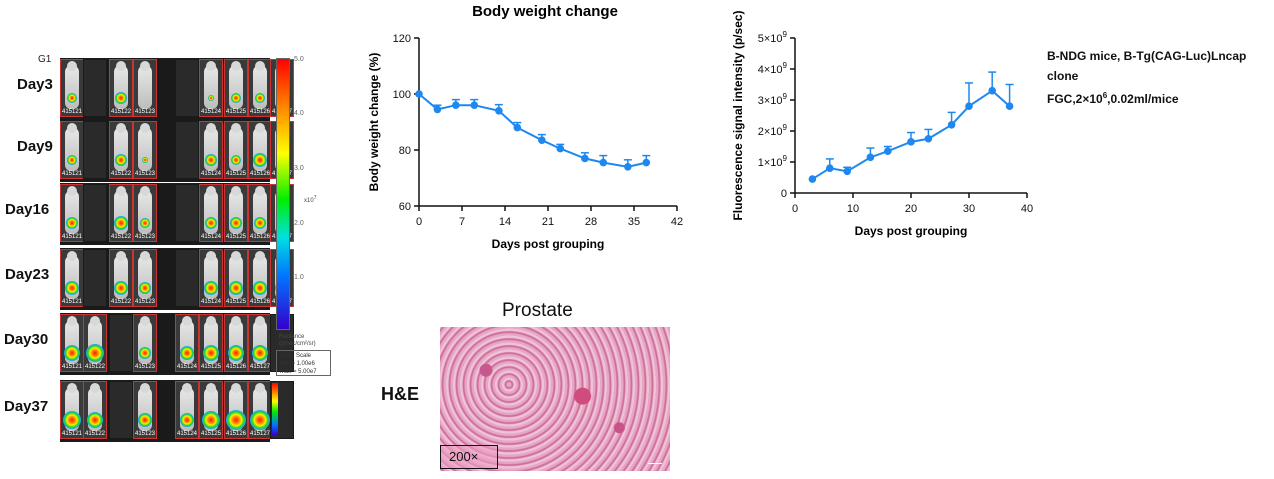  What do you see at coordinates (784, 194) in the screenshot?
I see `y-tick-label: 0` at bounding box center [784, 194].